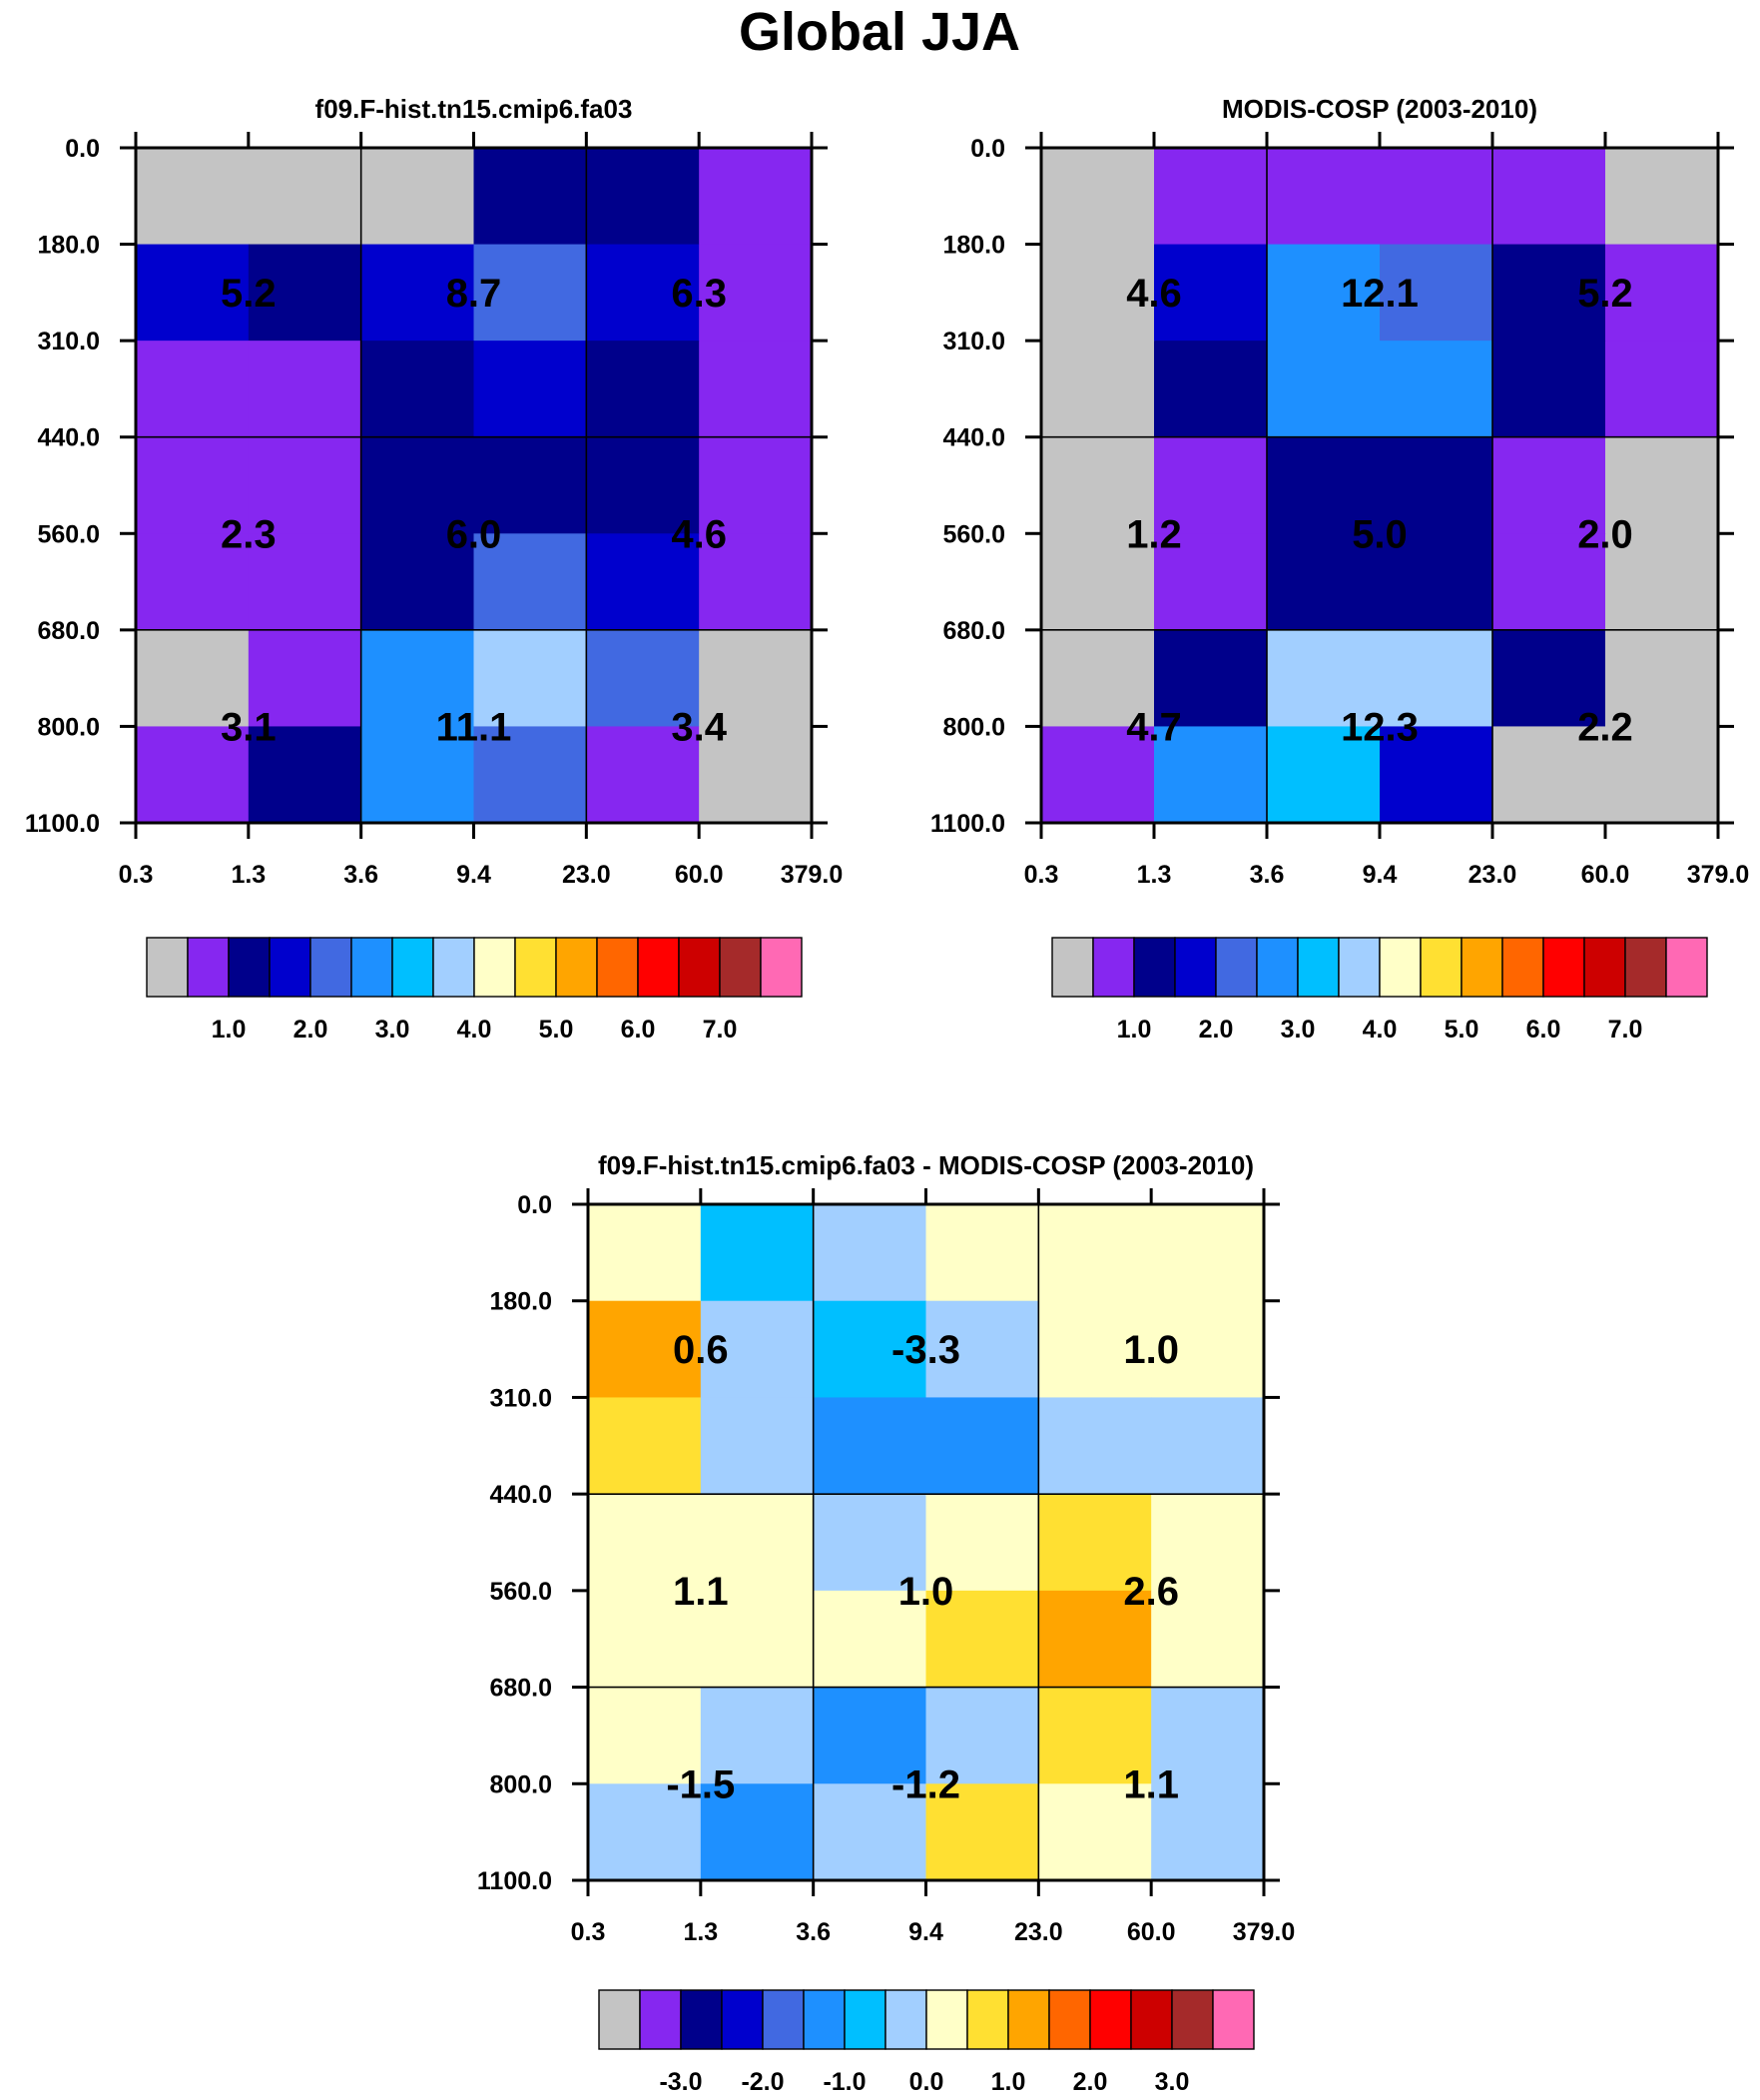  I want to click on group-value-label: 6.0, so click(474, 534).